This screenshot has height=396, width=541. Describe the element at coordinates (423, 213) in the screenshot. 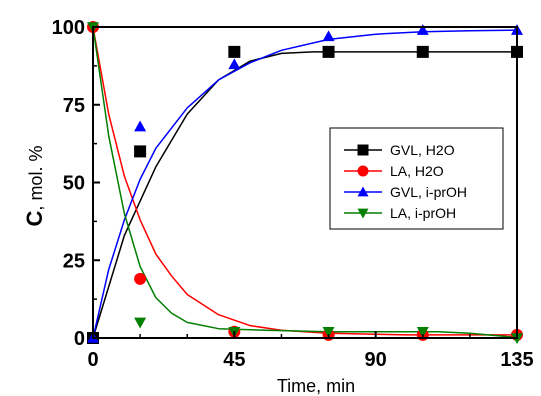

I see `legend-label: LA, i-prOH` at that location.